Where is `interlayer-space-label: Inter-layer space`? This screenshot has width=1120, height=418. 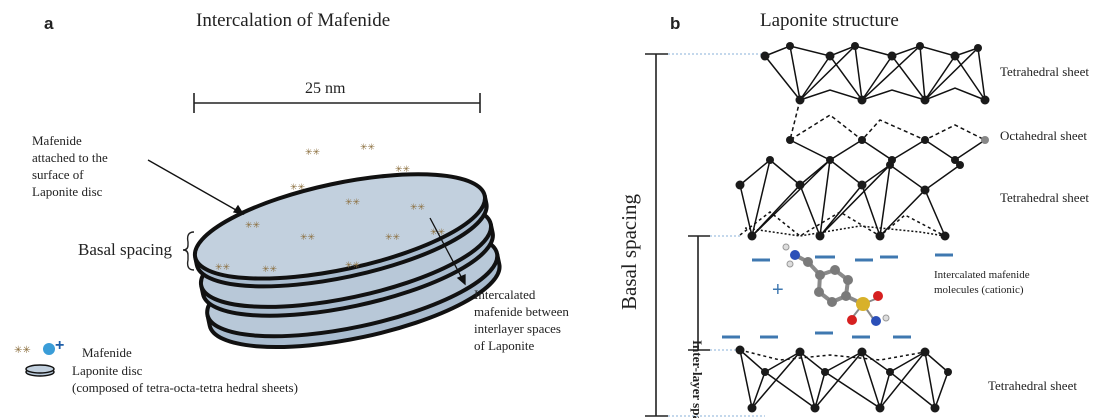
interlayer-space-label: Inter-layer space is located at coordinates (697, 379).